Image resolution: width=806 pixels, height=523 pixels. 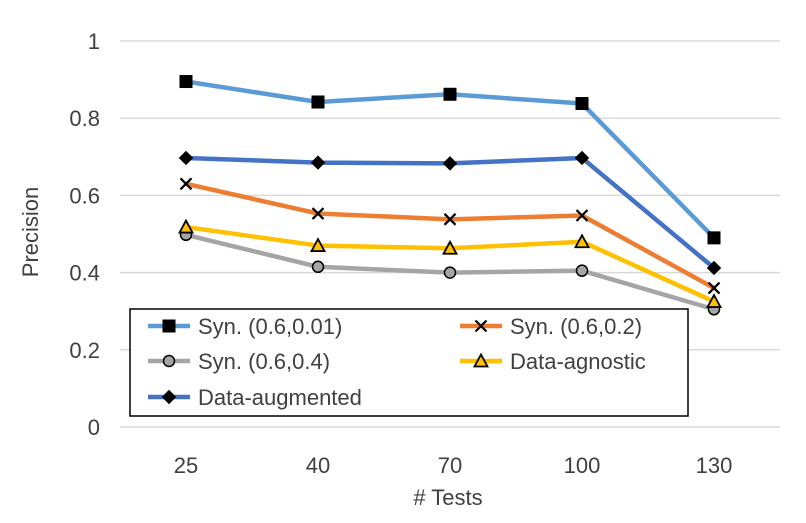 I want to click on legend-label: Data-agnostic, so click(x=578, y=361).